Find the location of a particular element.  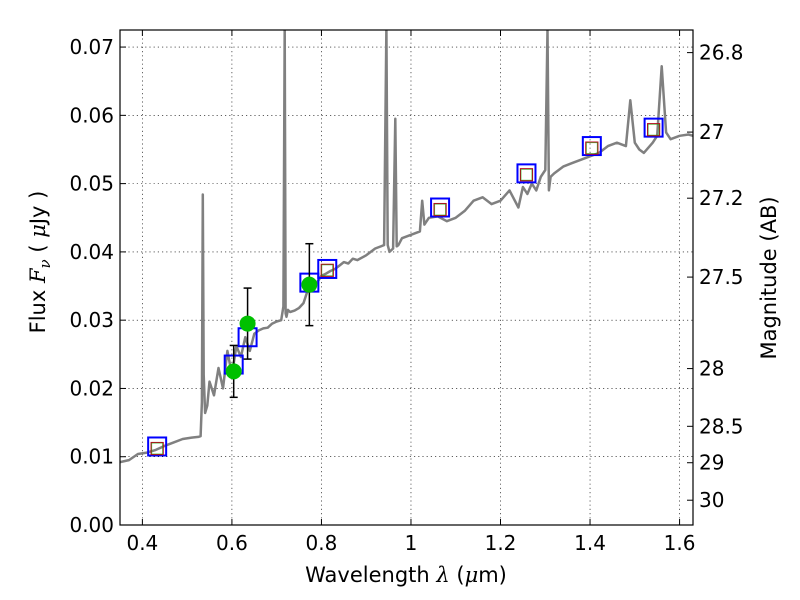

y-axis-title-subscript: ν is located at coordinates (45, 263).